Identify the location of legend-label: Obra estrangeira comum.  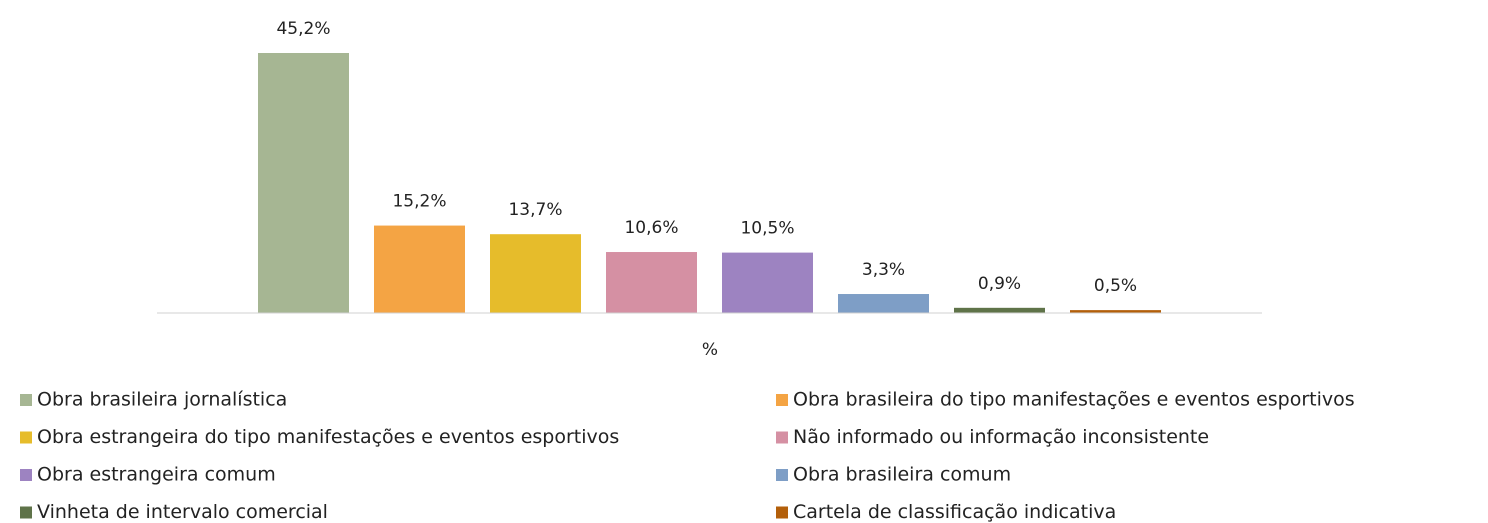
(156, 475).